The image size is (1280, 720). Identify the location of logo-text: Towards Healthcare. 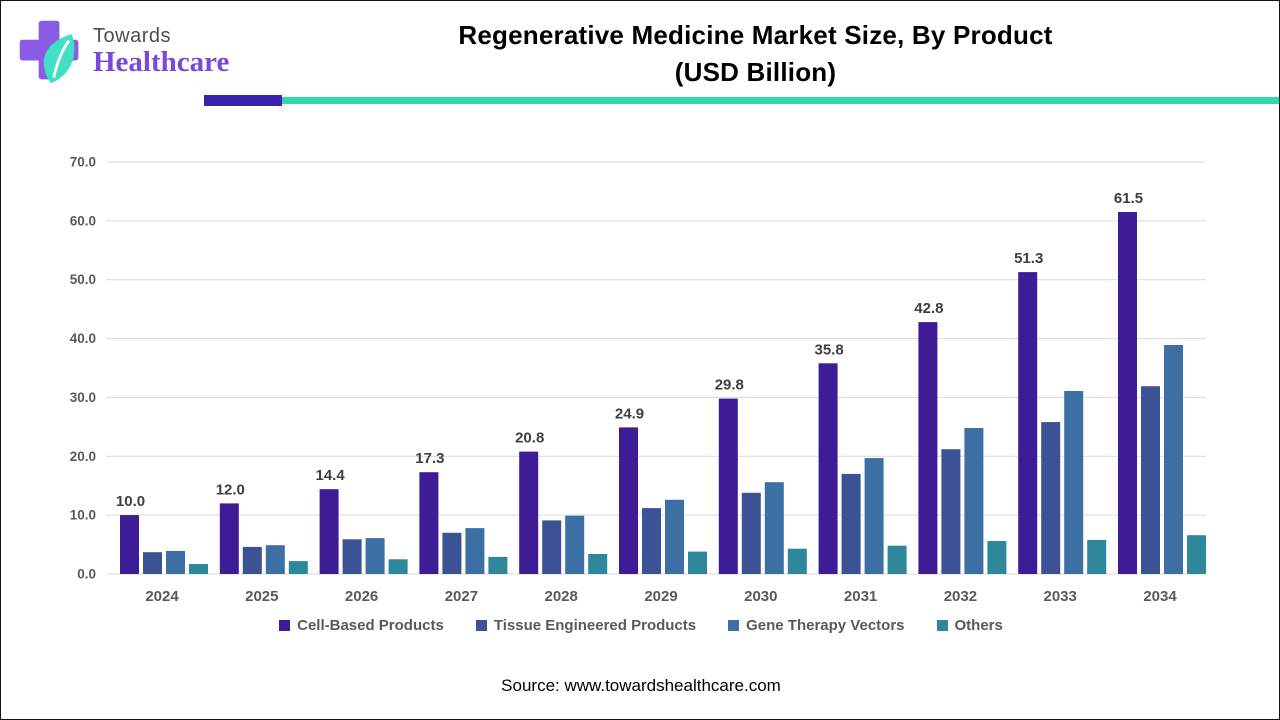
(161, 52).